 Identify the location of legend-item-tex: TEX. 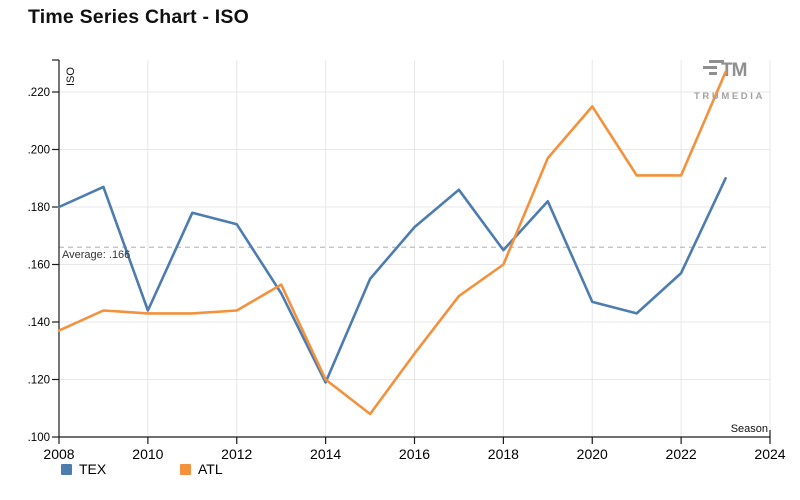
(83, 469).